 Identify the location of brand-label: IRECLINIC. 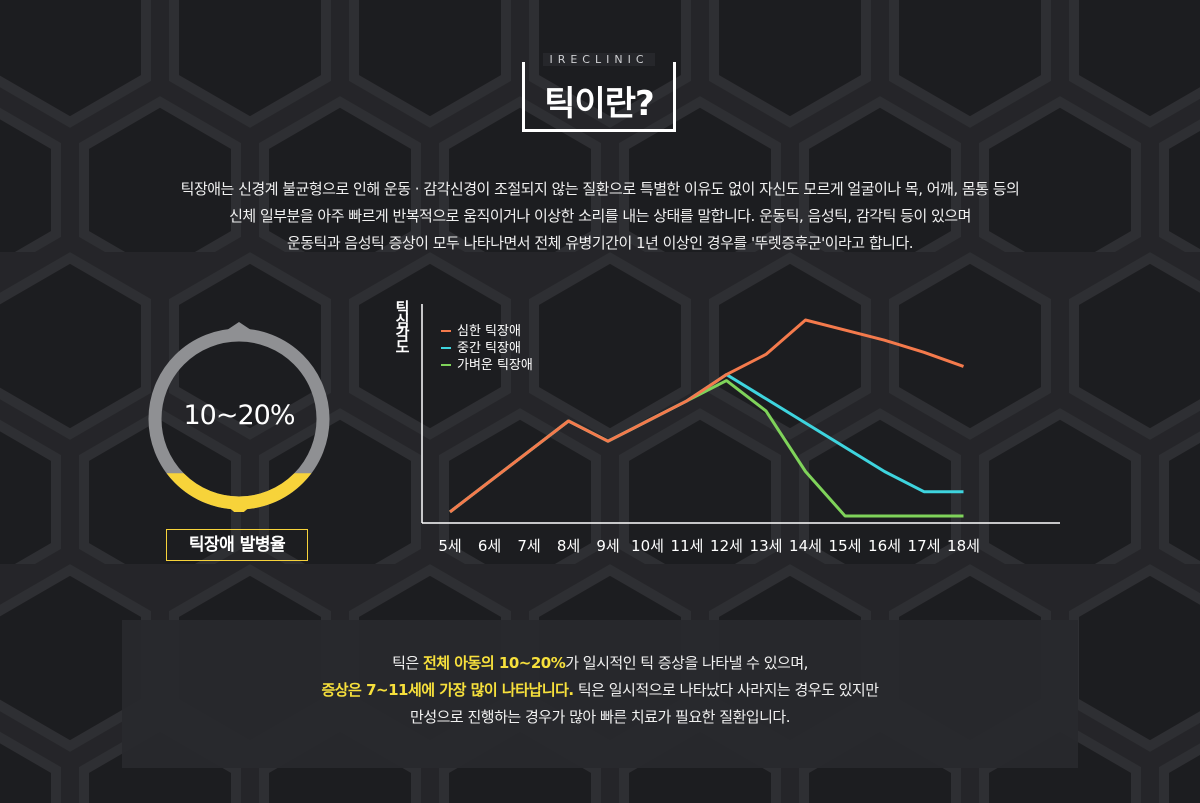
(599, 59).